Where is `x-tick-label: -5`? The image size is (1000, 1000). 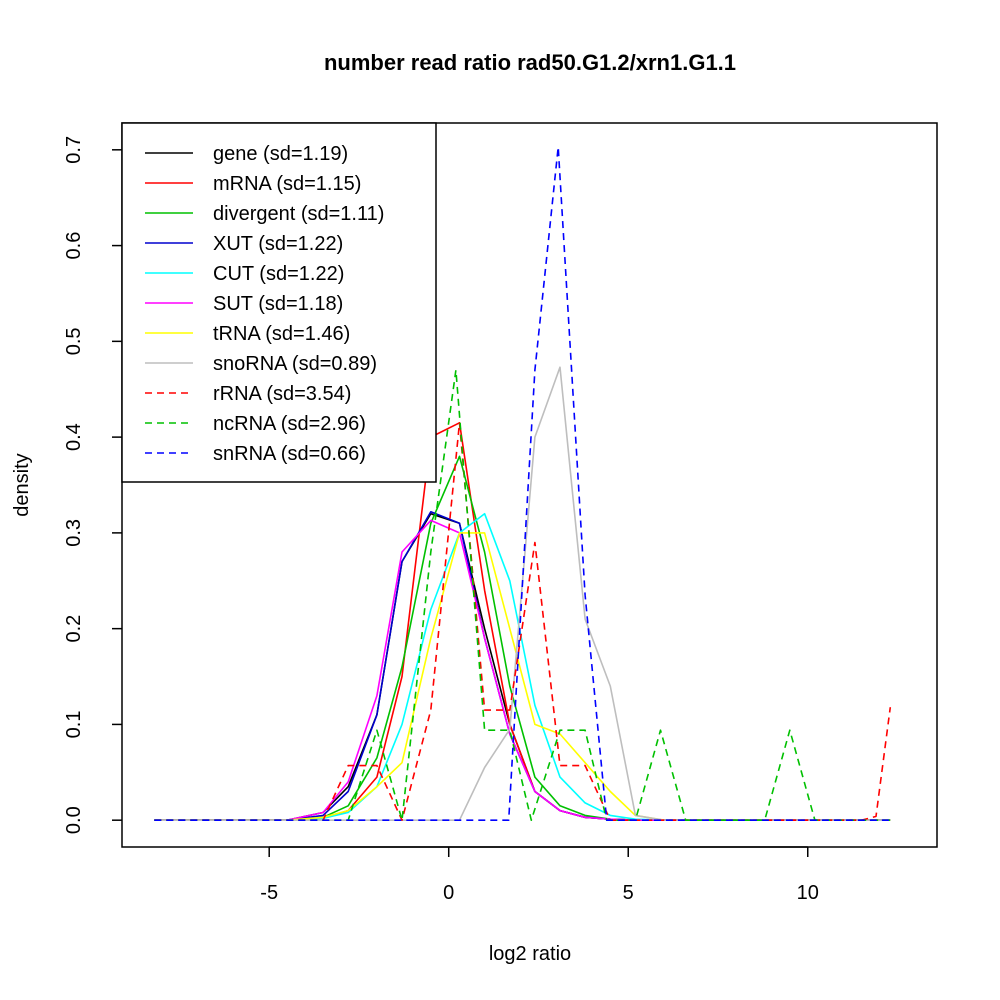 x-tick-label: -5 is located at coordinates (269, 893).